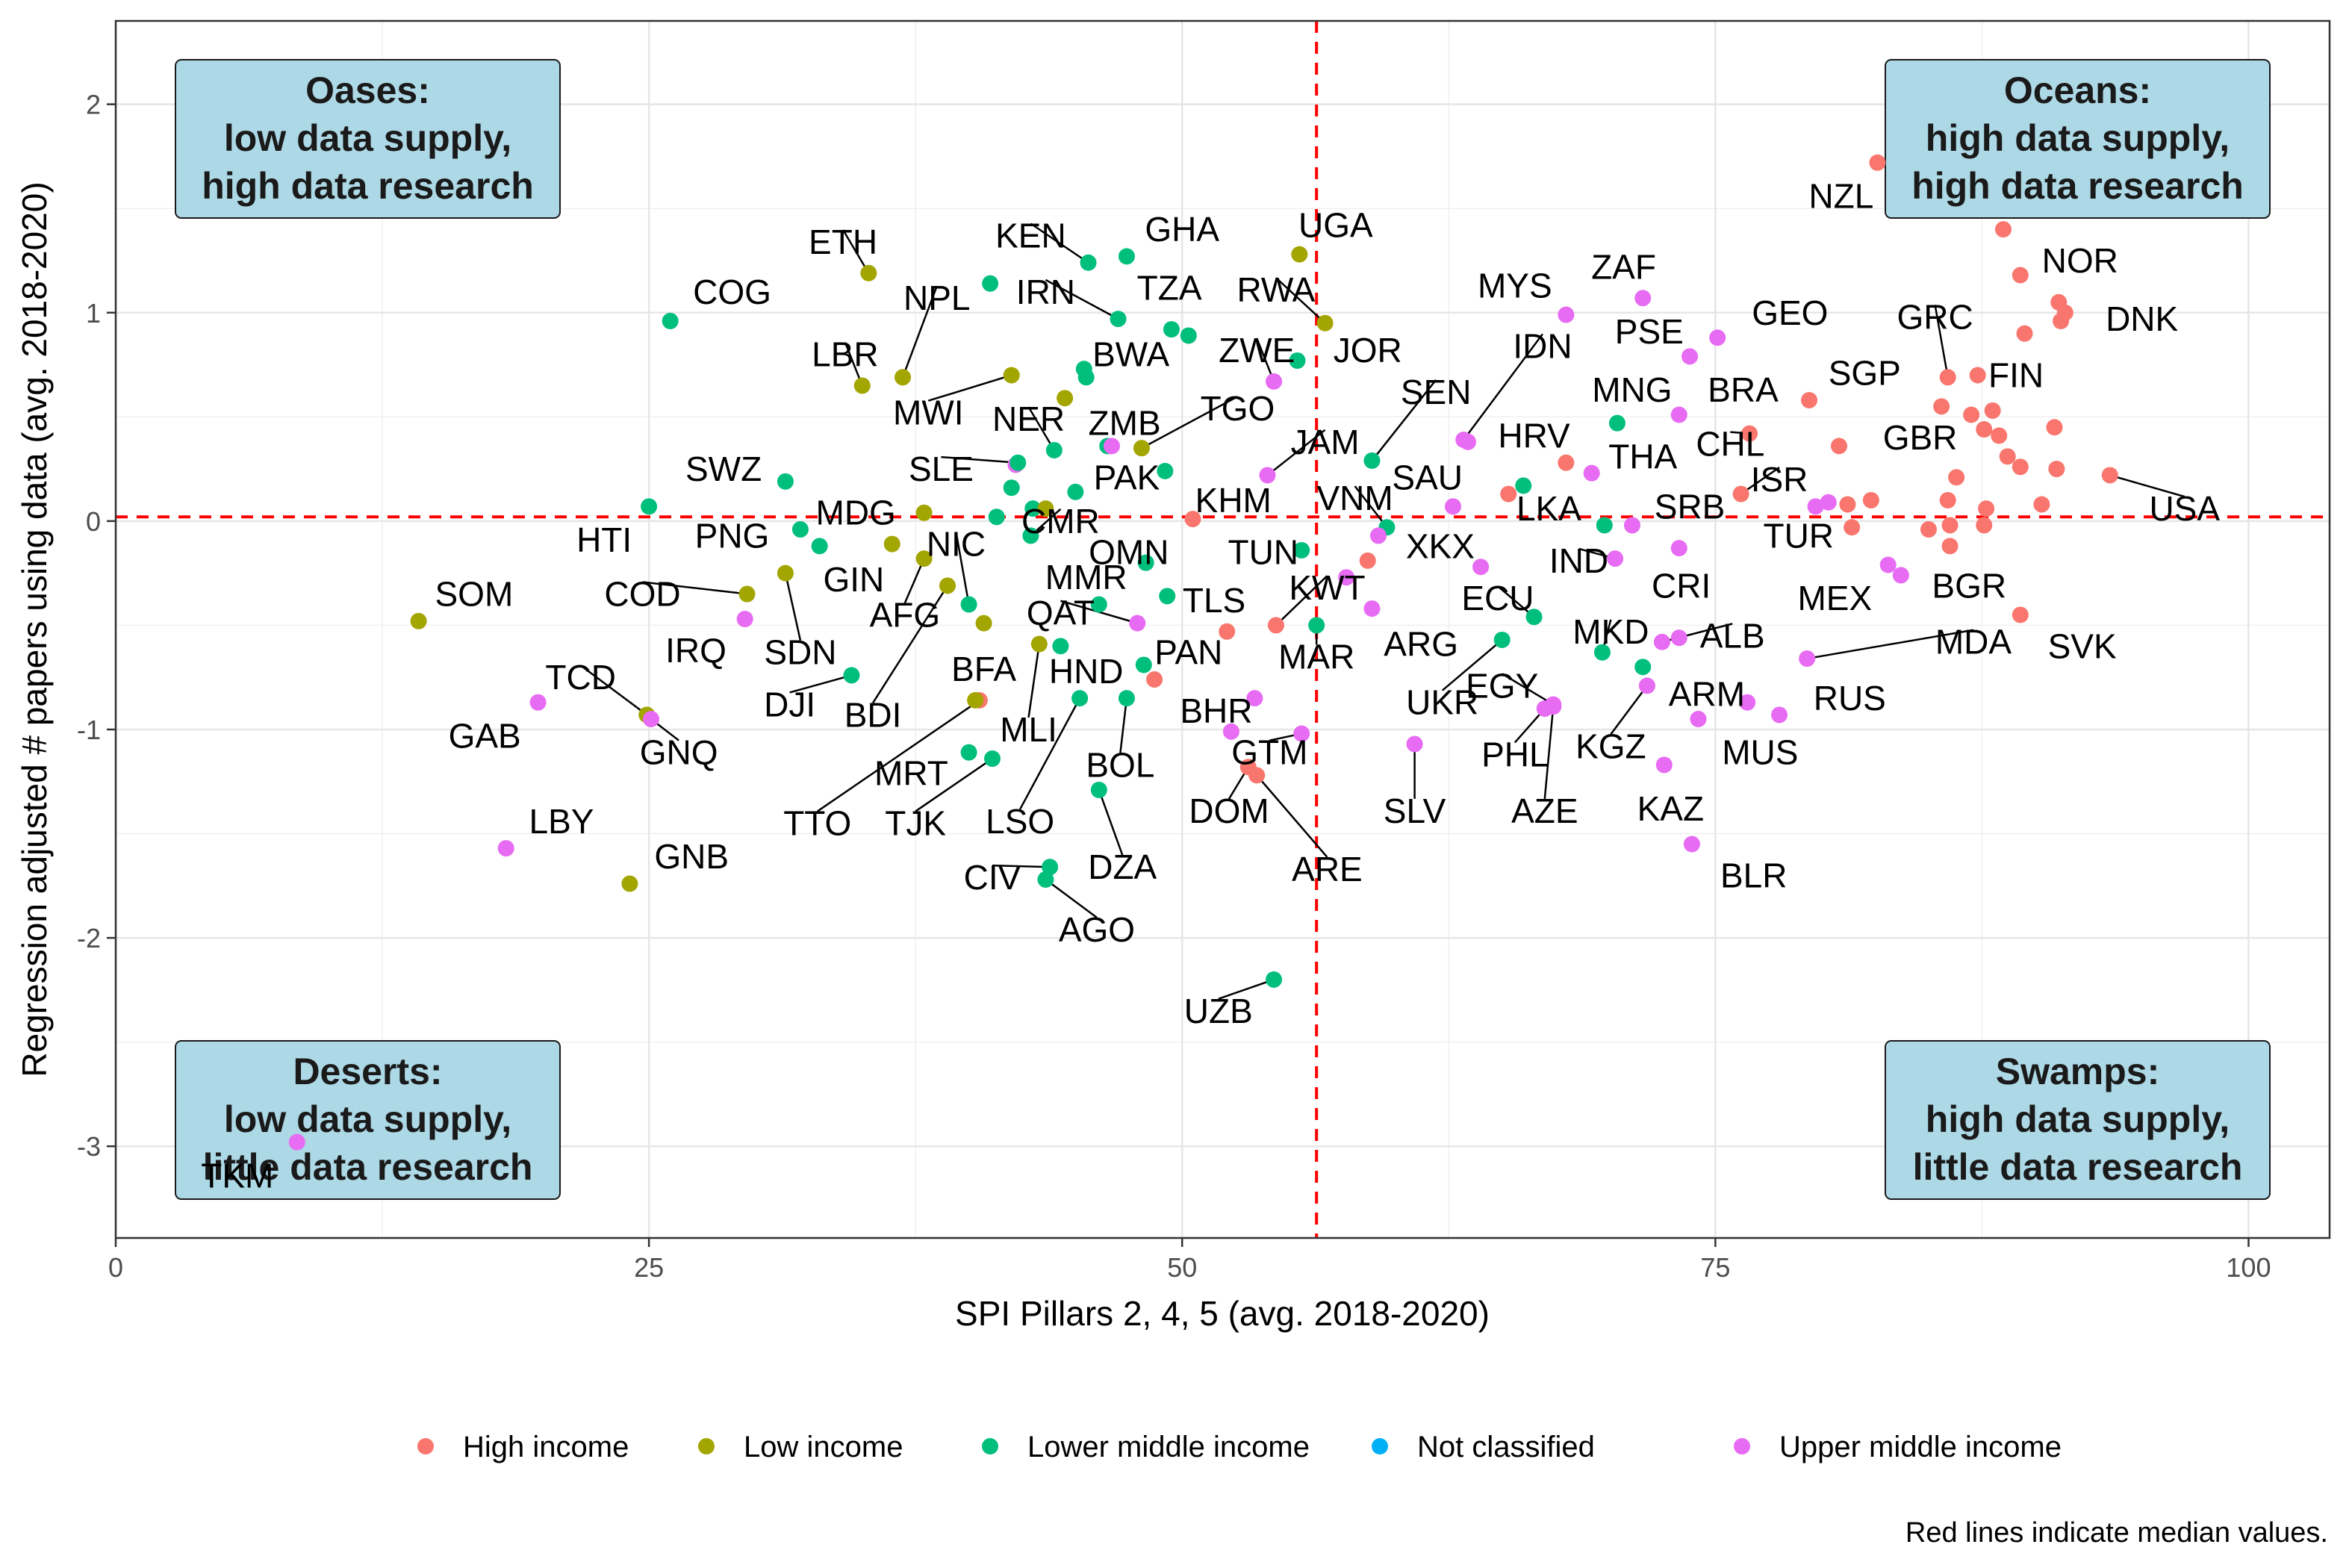 This screenshot has height=1568, width=2352. I want to click on country-label: MEX, so click(1834, 598).